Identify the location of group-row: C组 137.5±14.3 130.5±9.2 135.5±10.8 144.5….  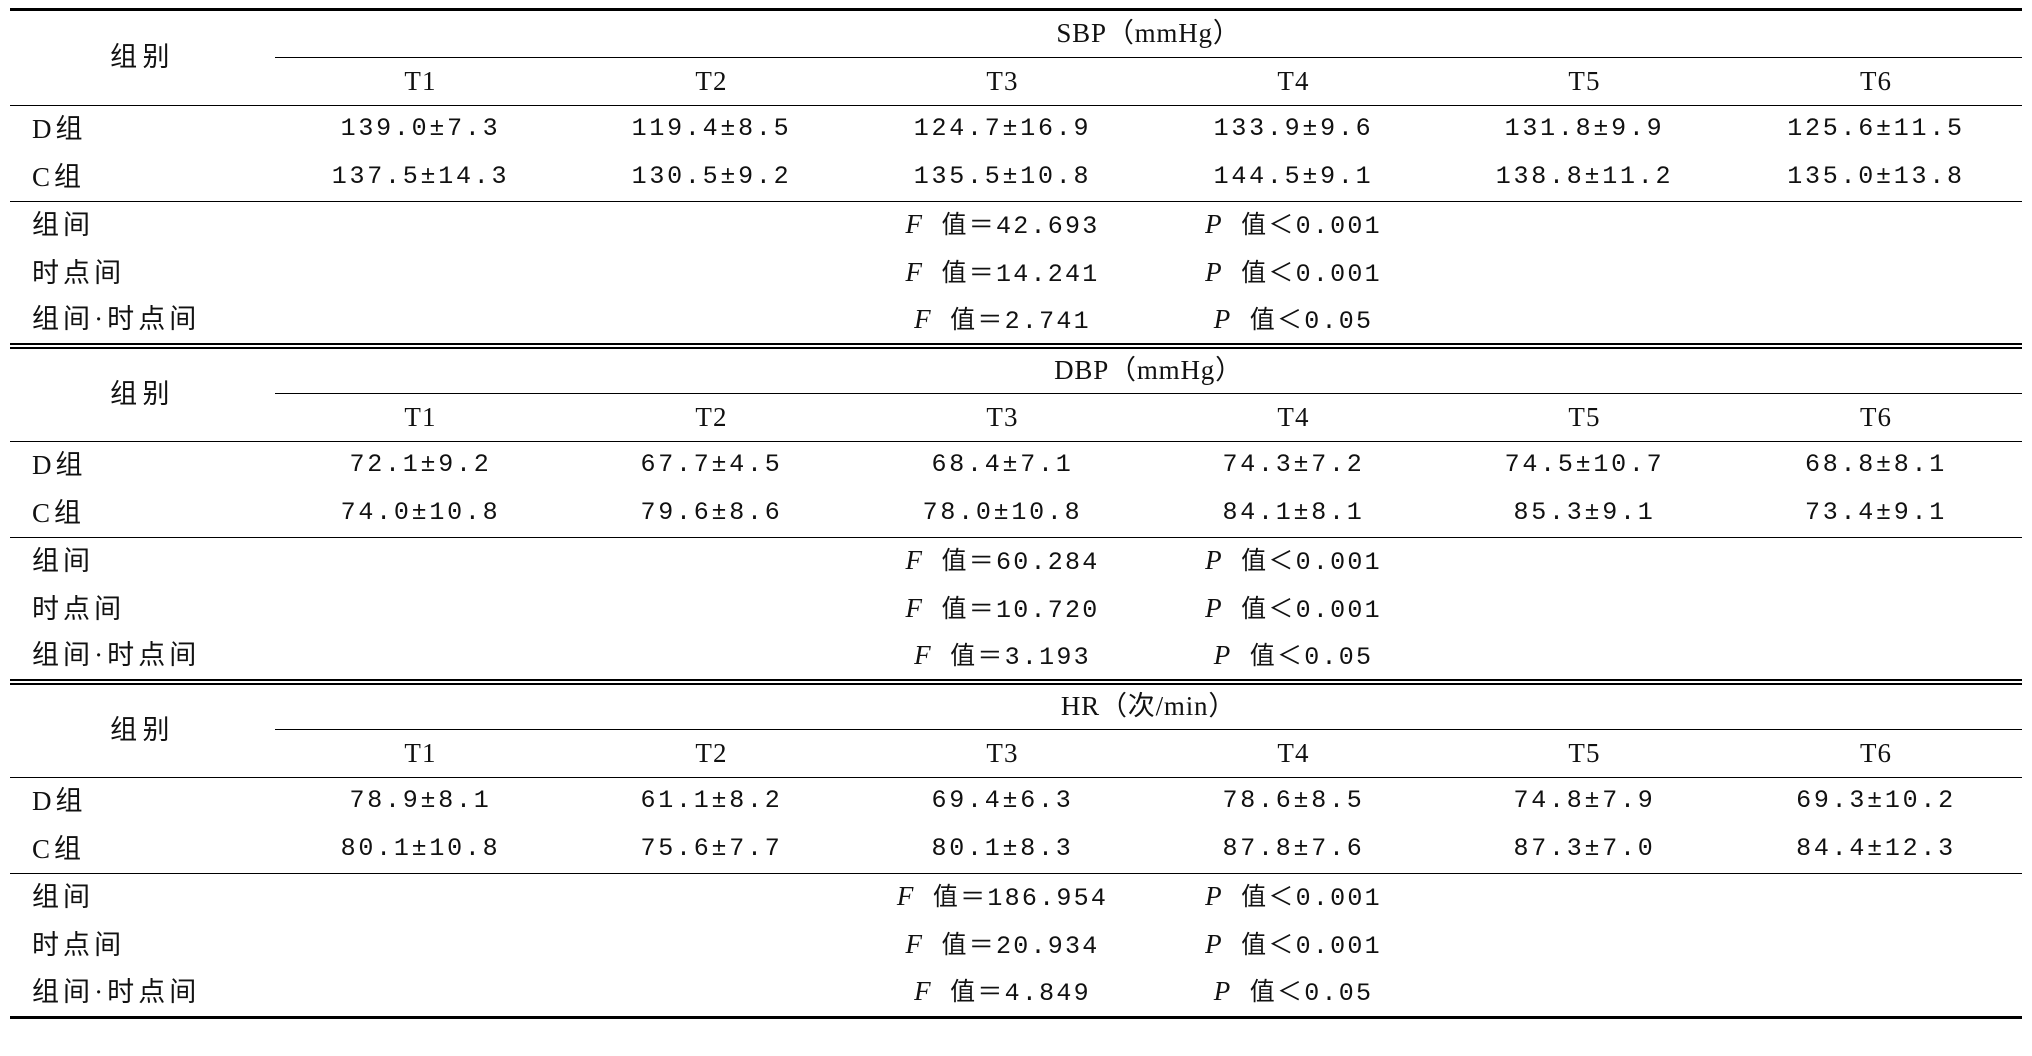
(1016, 177).